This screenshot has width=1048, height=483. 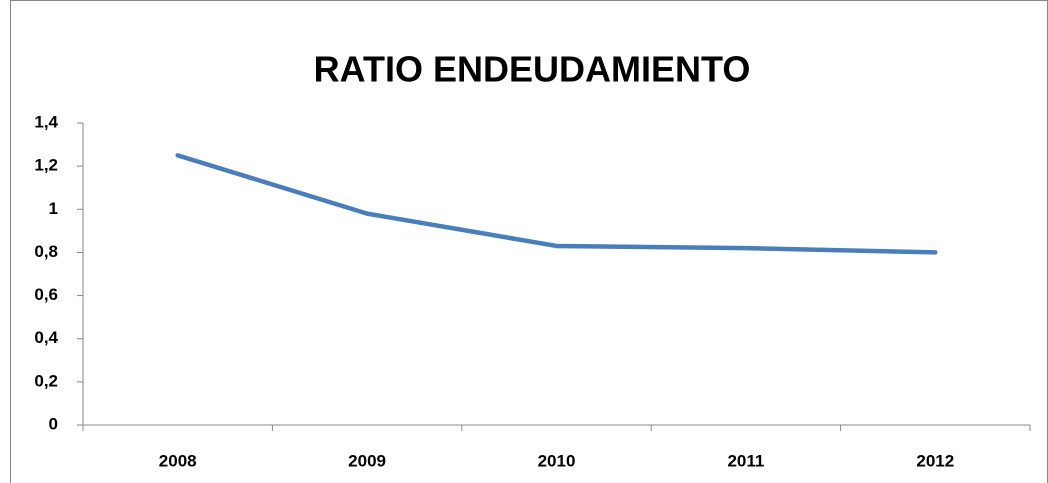 I want to click on y-tick-label: 1, so click(x=53, y=208).